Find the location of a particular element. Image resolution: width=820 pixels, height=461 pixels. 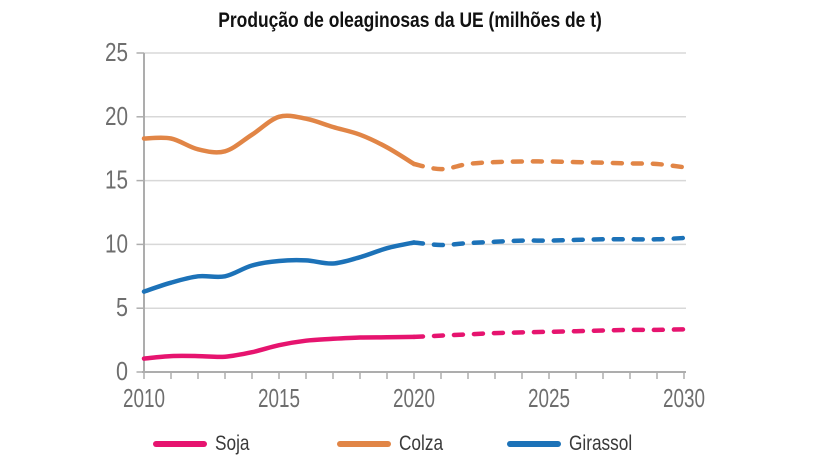

x-tick-label-2030: 2030 is located at coordinates (684, 398).